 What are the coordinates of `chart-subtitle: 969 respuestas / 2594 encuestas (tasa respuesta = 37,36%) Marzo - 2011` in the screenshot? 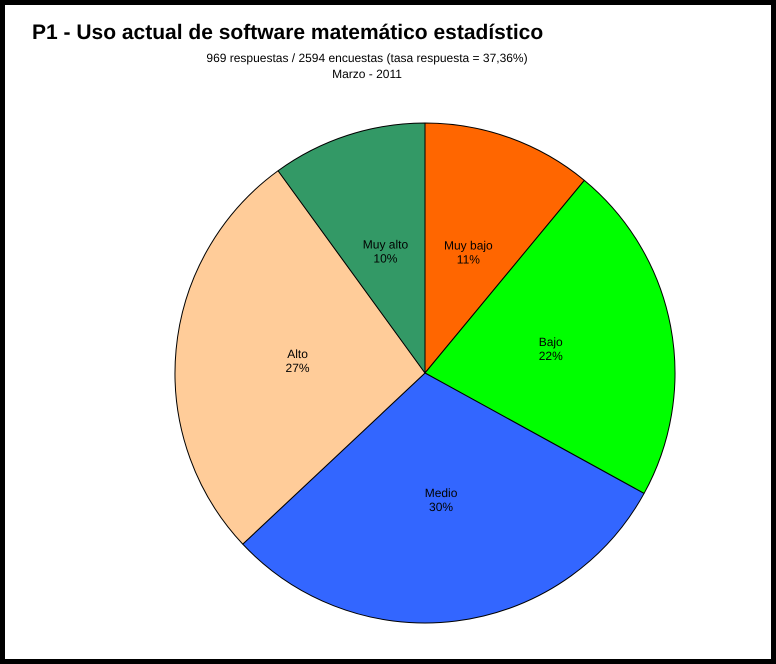 It's located at (367, 66).